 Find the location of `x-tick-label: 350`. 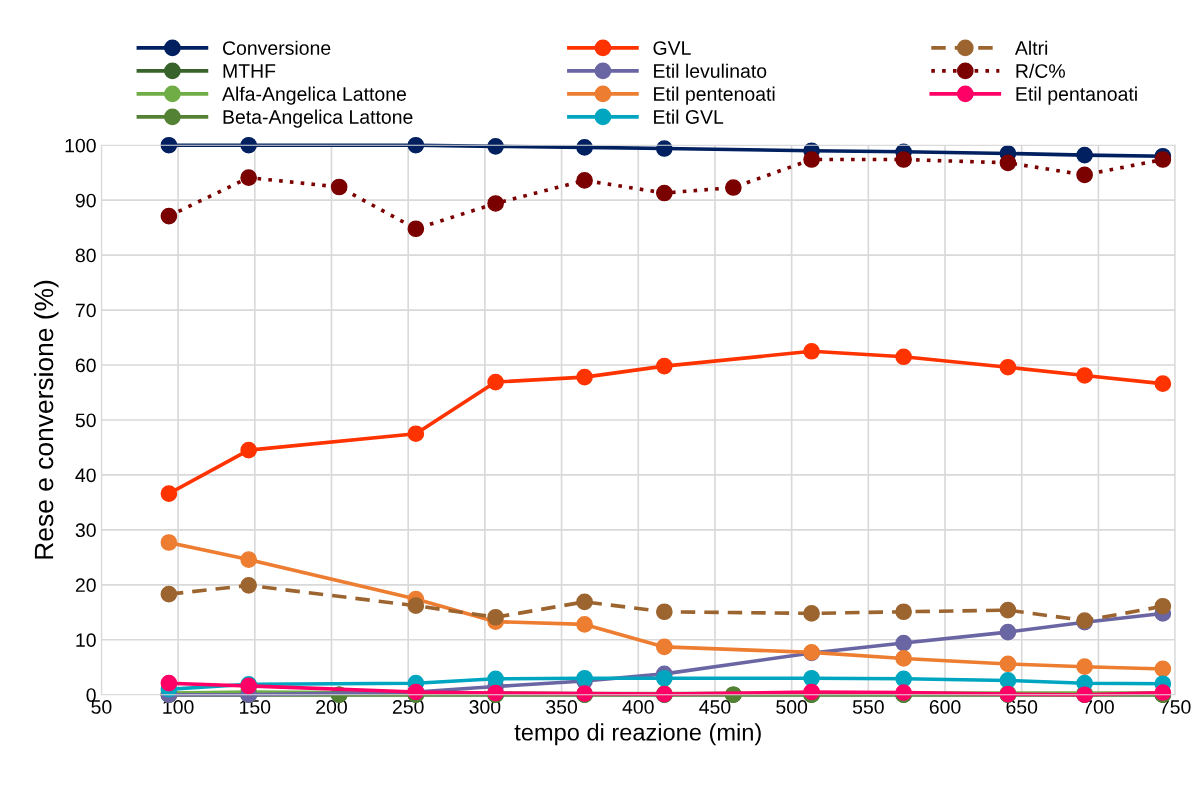

x-tick-label: 350 is located at coordinates (562, 707).